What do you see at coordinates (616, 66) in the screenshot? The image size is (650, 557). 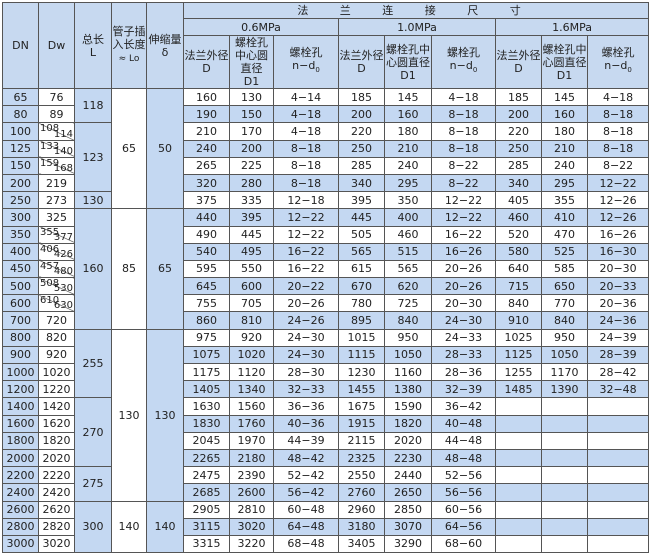 I see `header-bolt-holes-symbol: n−d` at bounding box center [616, 66].